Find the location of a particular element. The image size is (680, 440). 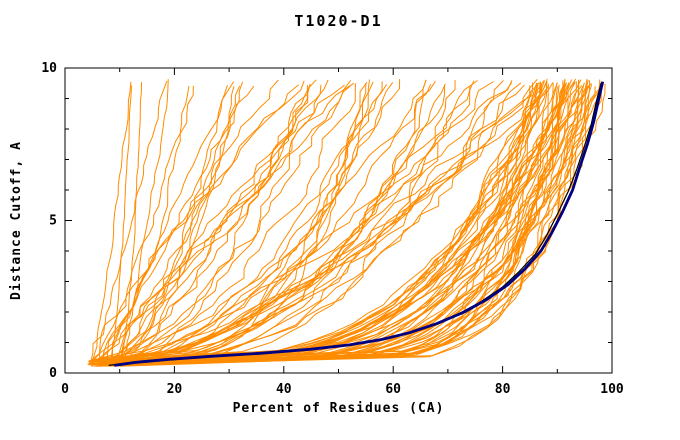

x-axis-label: Percent of Residues (CA) is located at coordinates (339, 408).